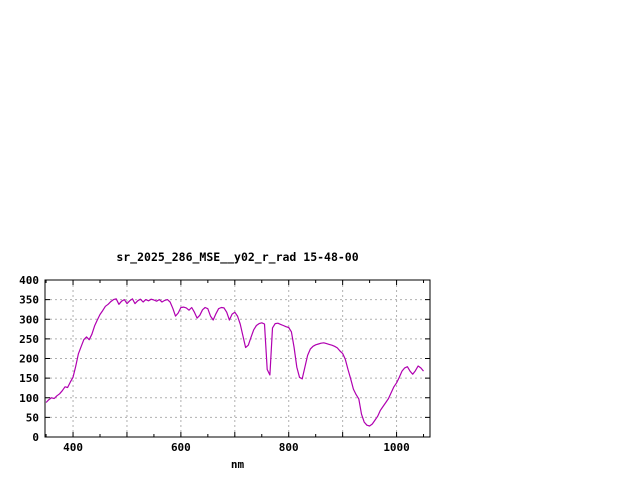 The height and width of the screenshot is (480, 640). What do you see at coordinates (181, 447) in the screenshot?
I see `x-tick-label: 600` at bounding box center [181, 447].